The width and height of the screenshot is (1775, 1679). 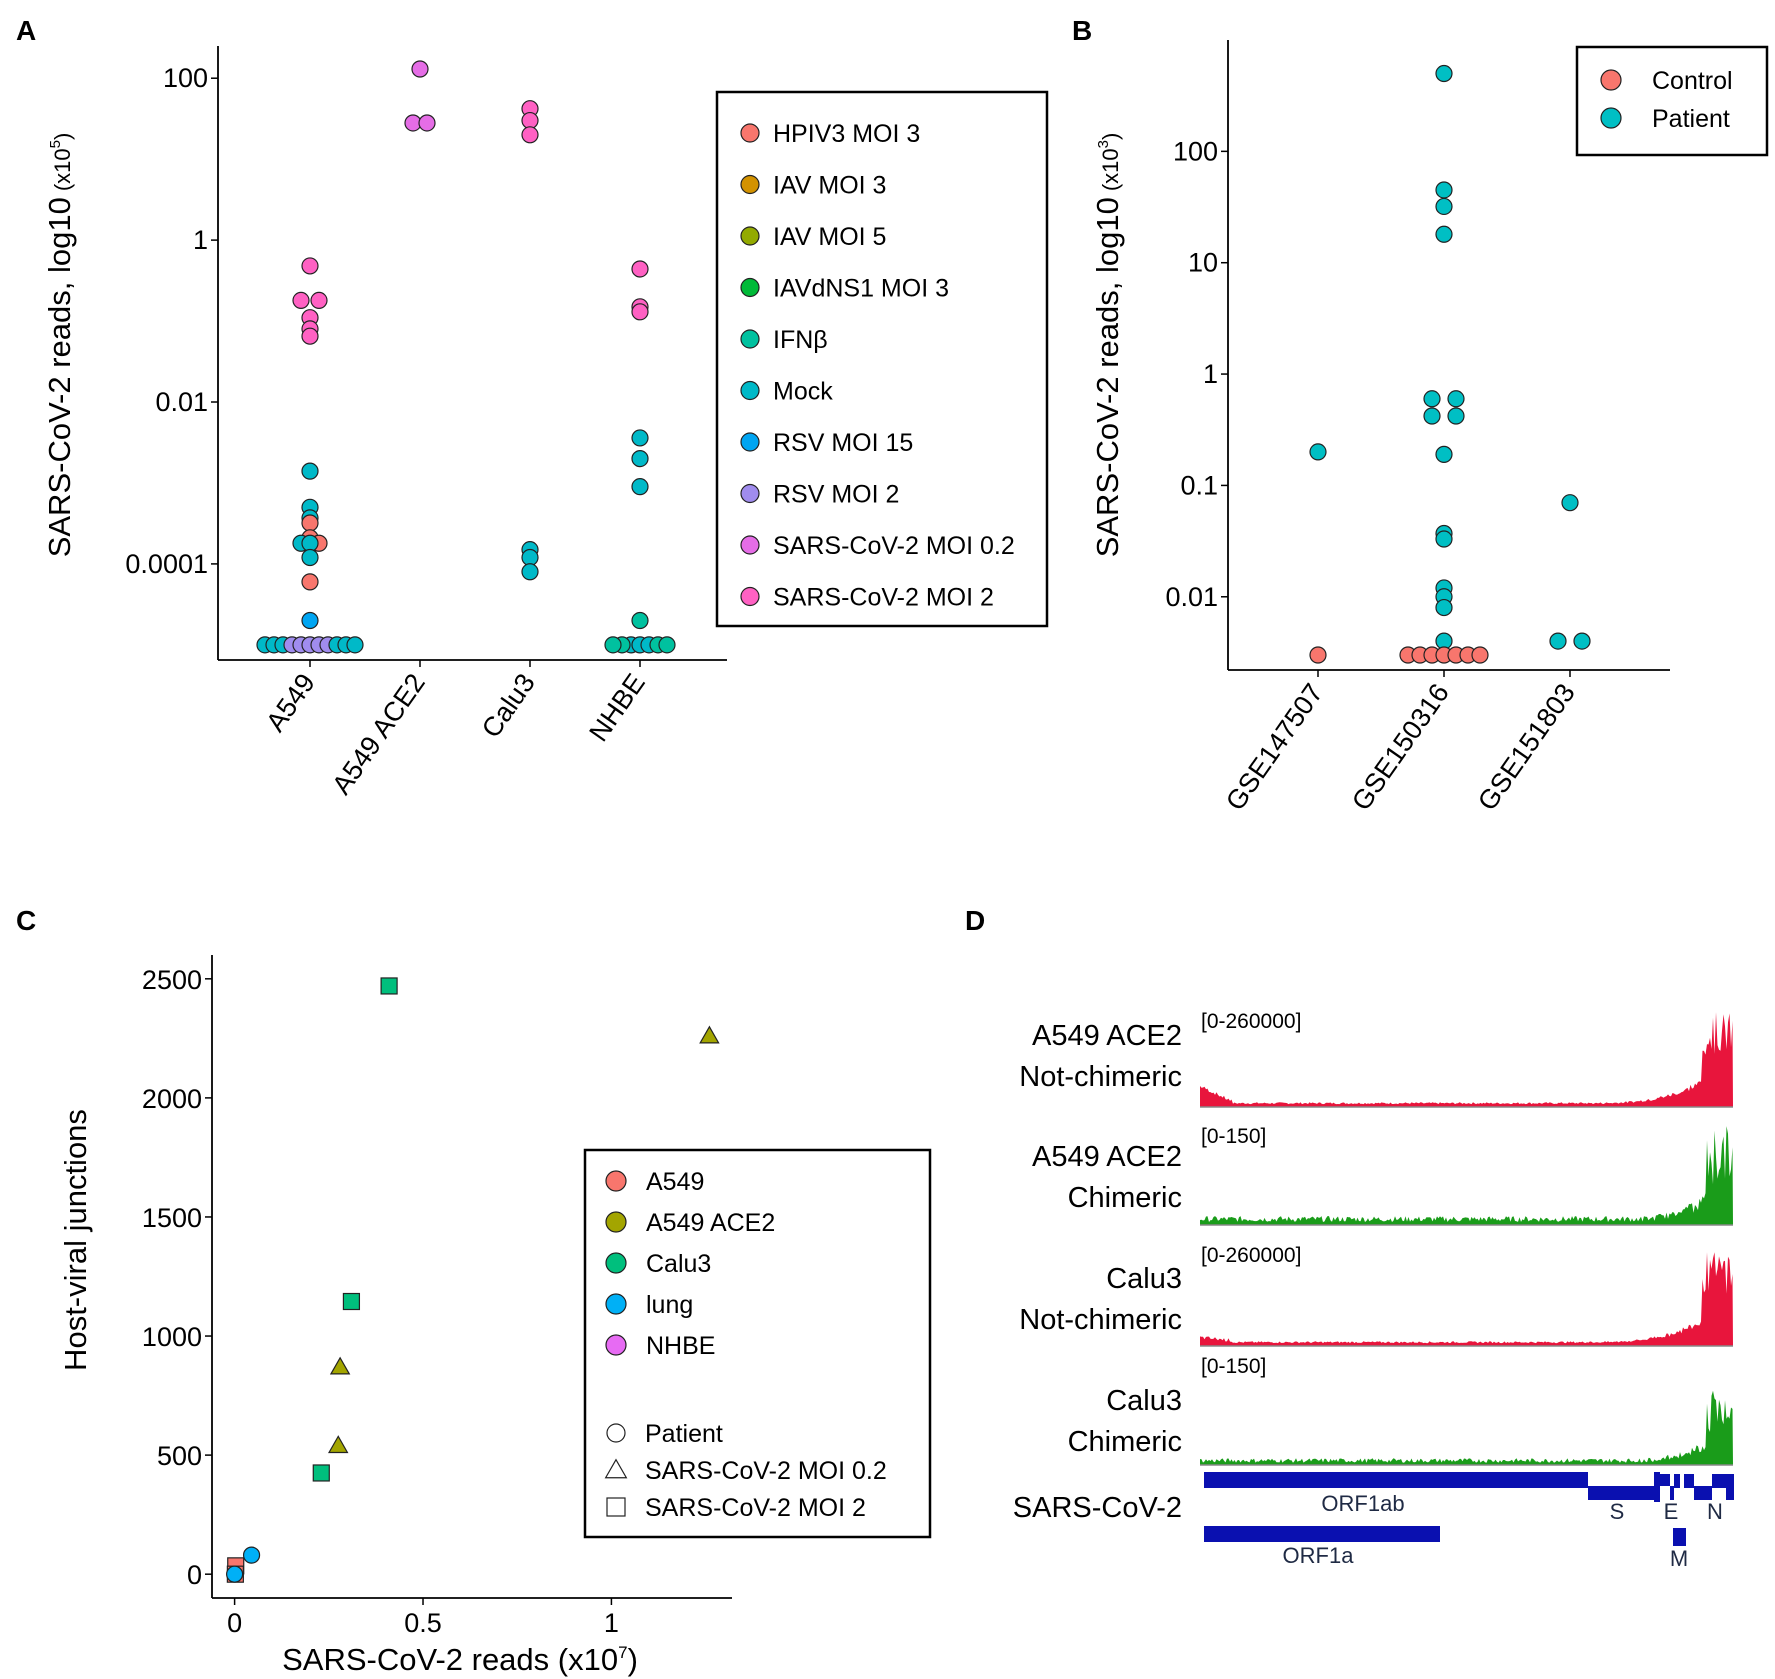 What do you see at coordinates (616, 1222) in the screenshot?
I see `panel-c-legend-key-a549-ace2` at bounding box center [616, 1222].